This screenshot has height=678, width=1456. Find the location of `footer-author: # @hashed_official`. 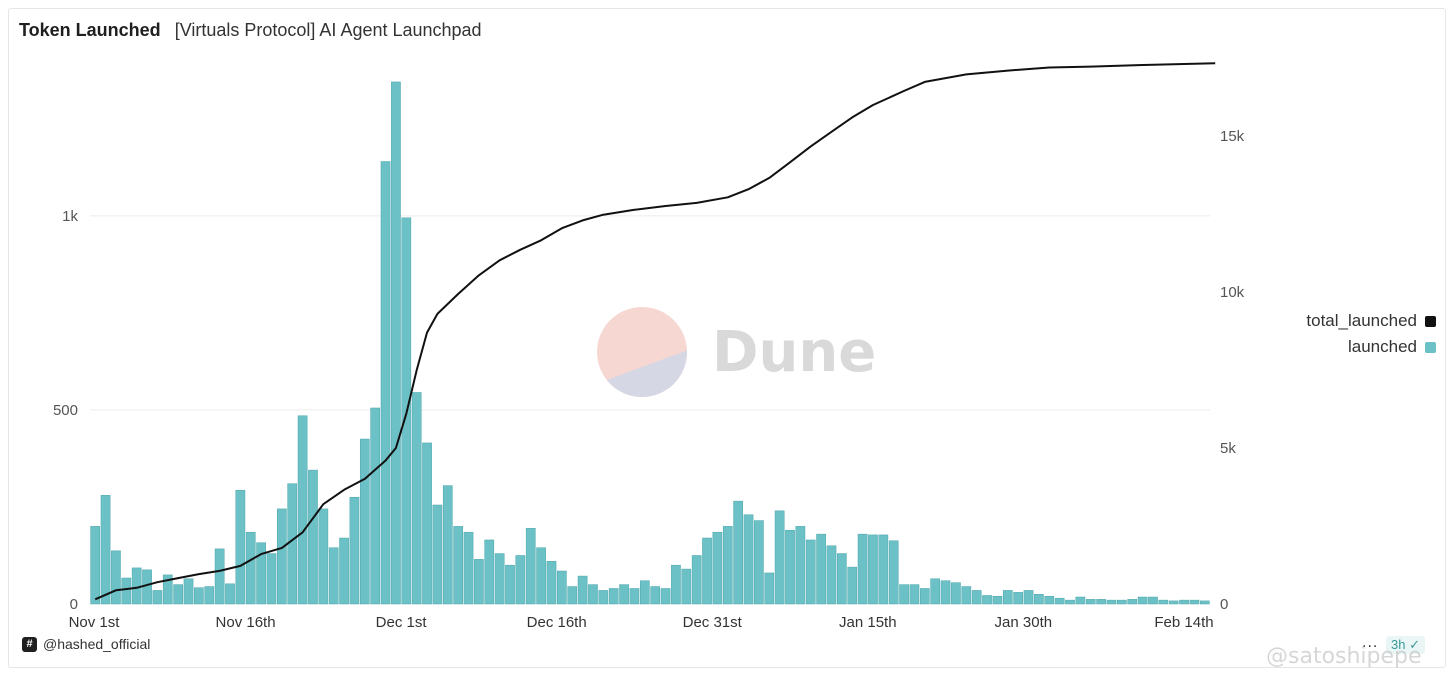

footer-author: # @hashed_official is located at coordinates (86, 644).